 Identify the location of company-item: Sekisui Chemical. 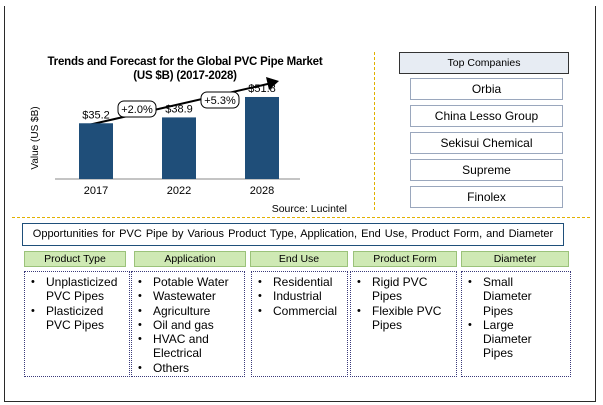
(486, 143).